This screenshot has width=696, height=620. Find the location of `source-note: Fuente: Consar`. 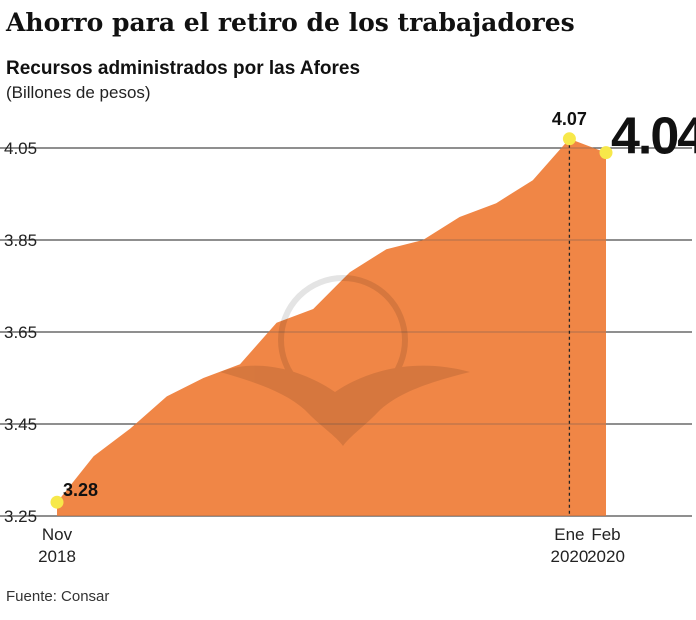

source-note: Fuente: Consar is located at coordinates (57, 596).